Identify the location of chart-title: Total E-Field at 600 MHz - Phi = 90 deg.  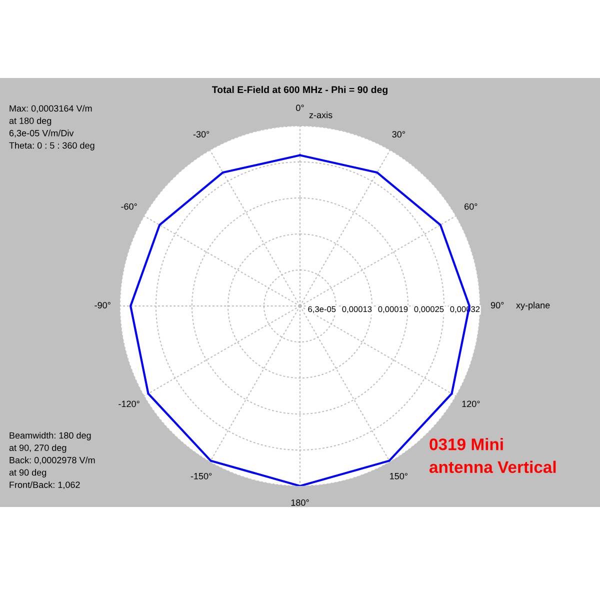
(300, 91).